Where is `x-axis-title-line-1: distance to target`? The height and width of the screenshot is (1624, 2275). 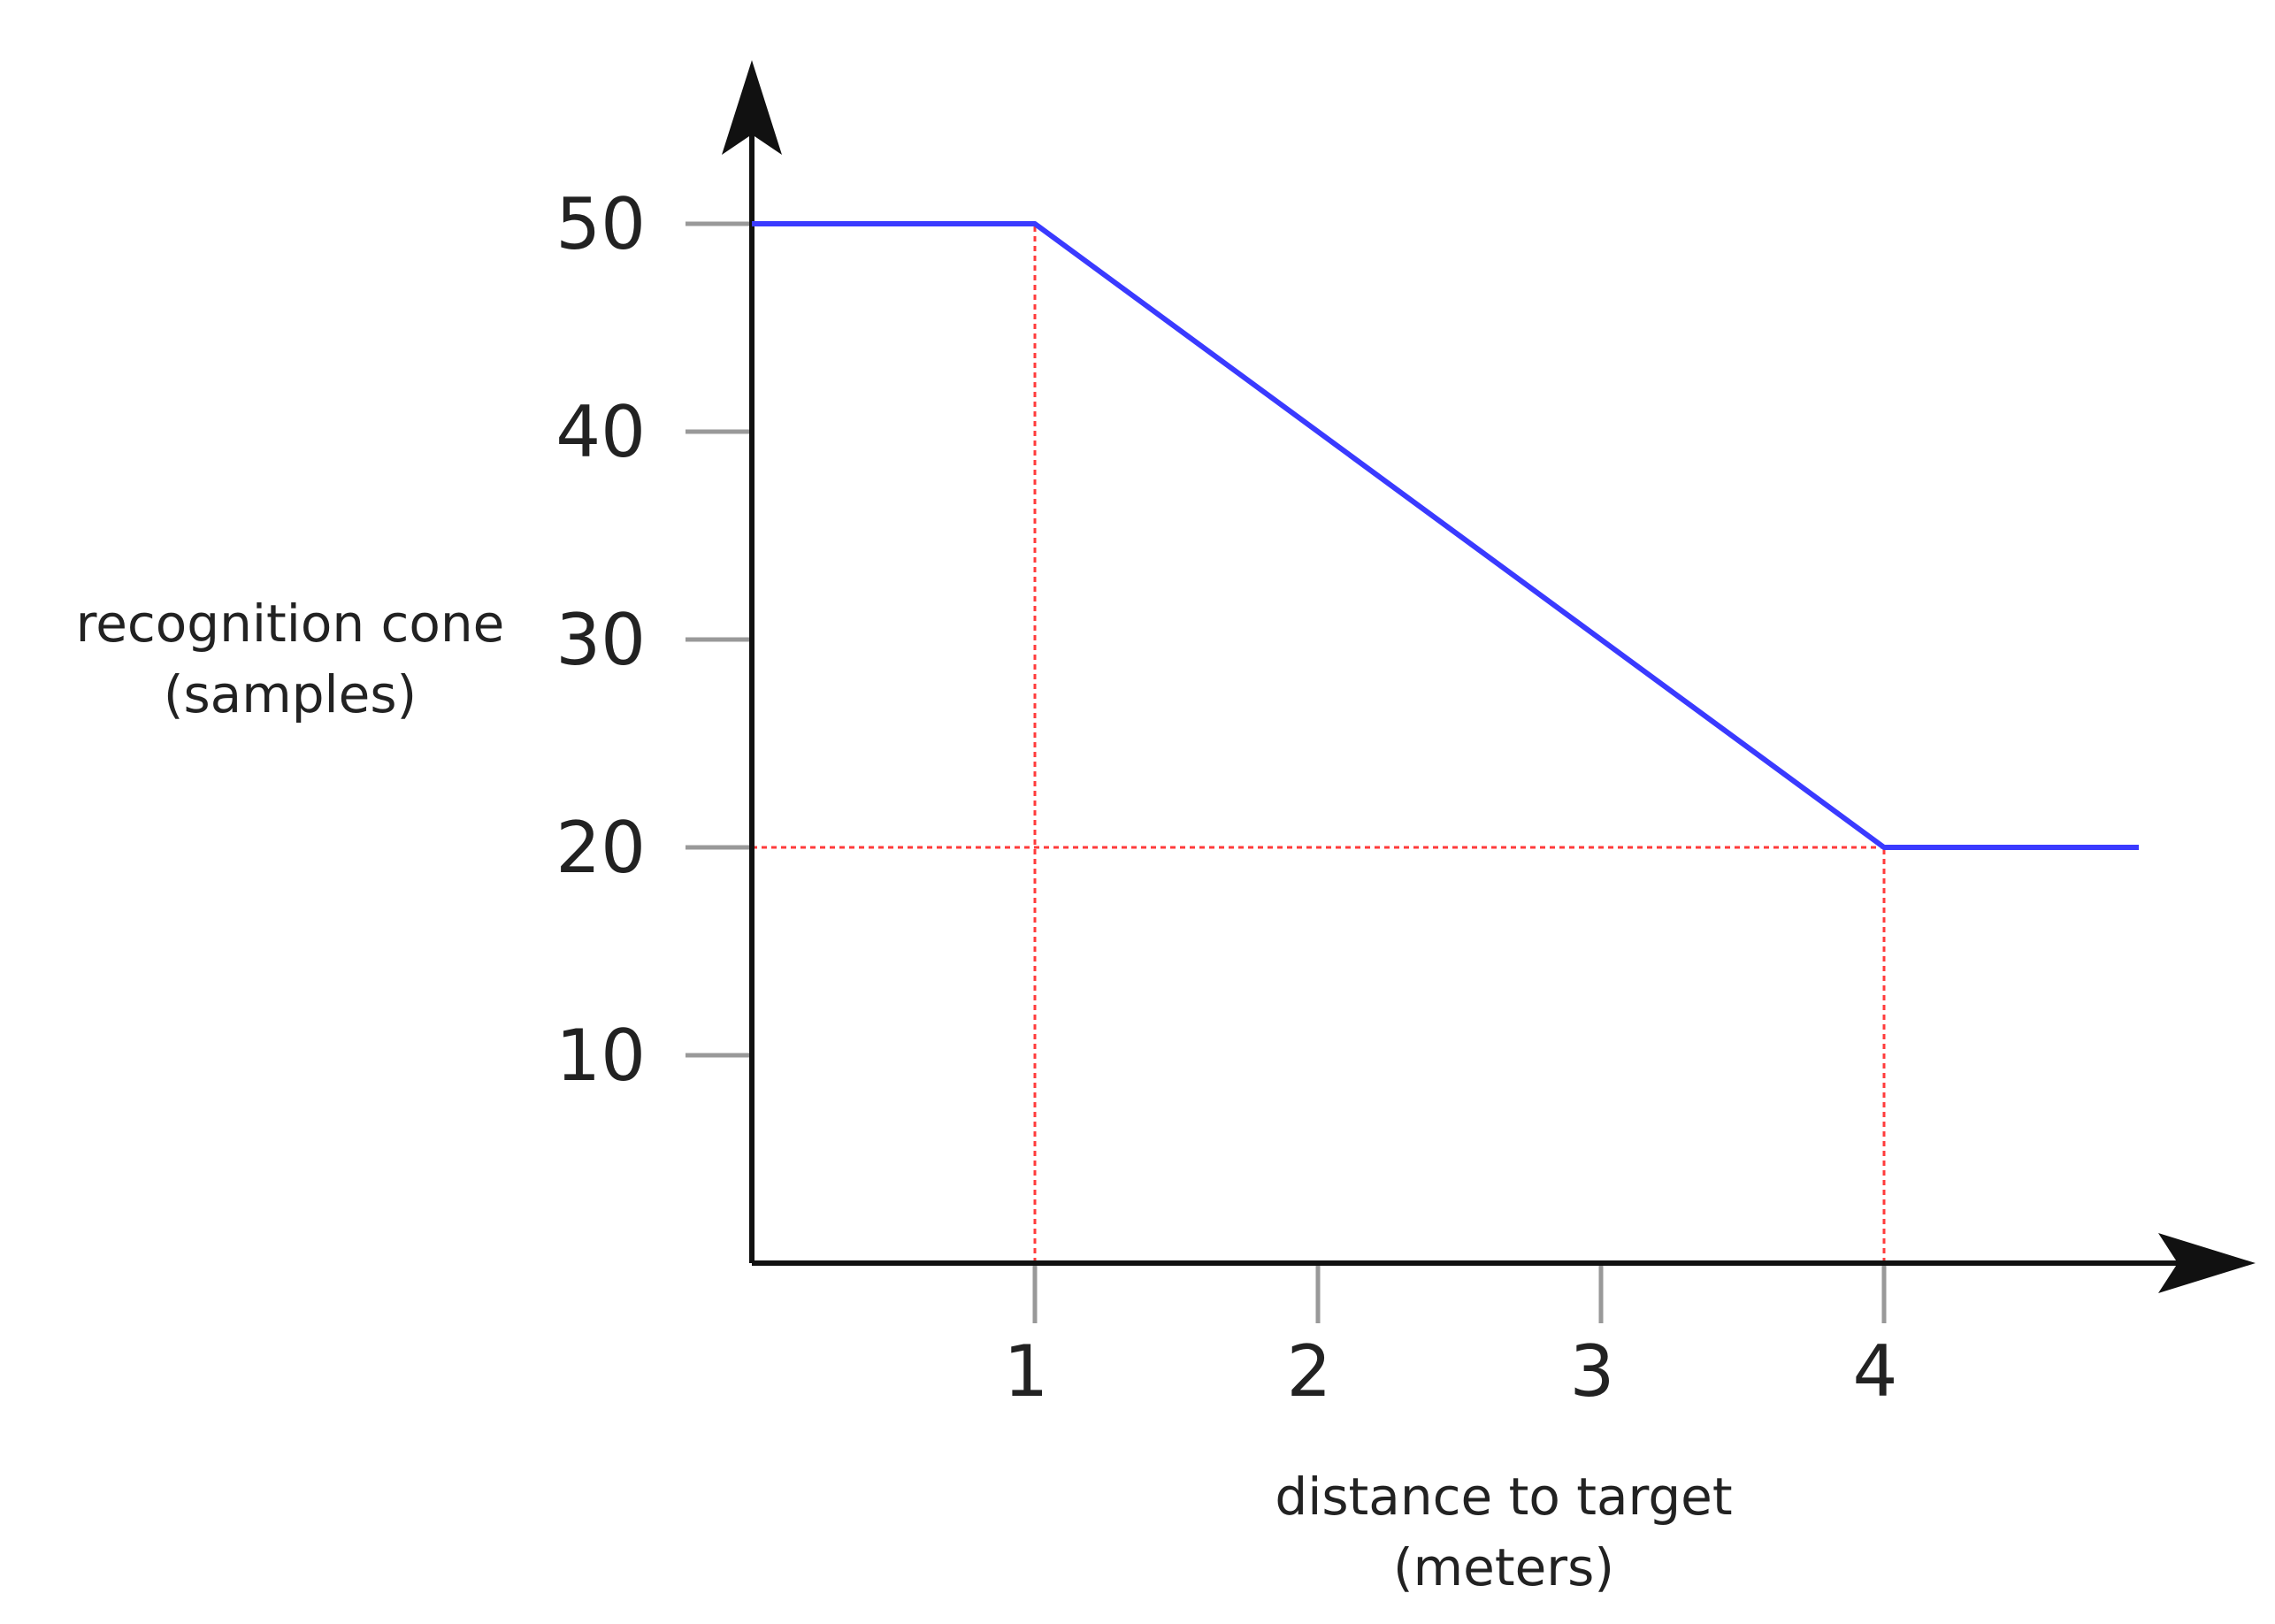 x-axis-title-line-1: distance to target is located at coordinates (1503, 1497).